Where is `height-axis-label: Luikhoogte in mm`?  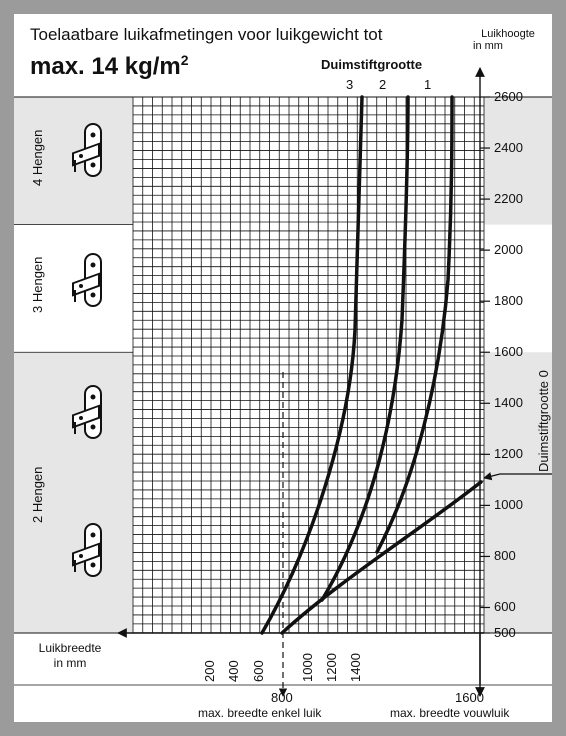
height-axis-label: Luikhoogte in mm is located at coordinates (508, 40).